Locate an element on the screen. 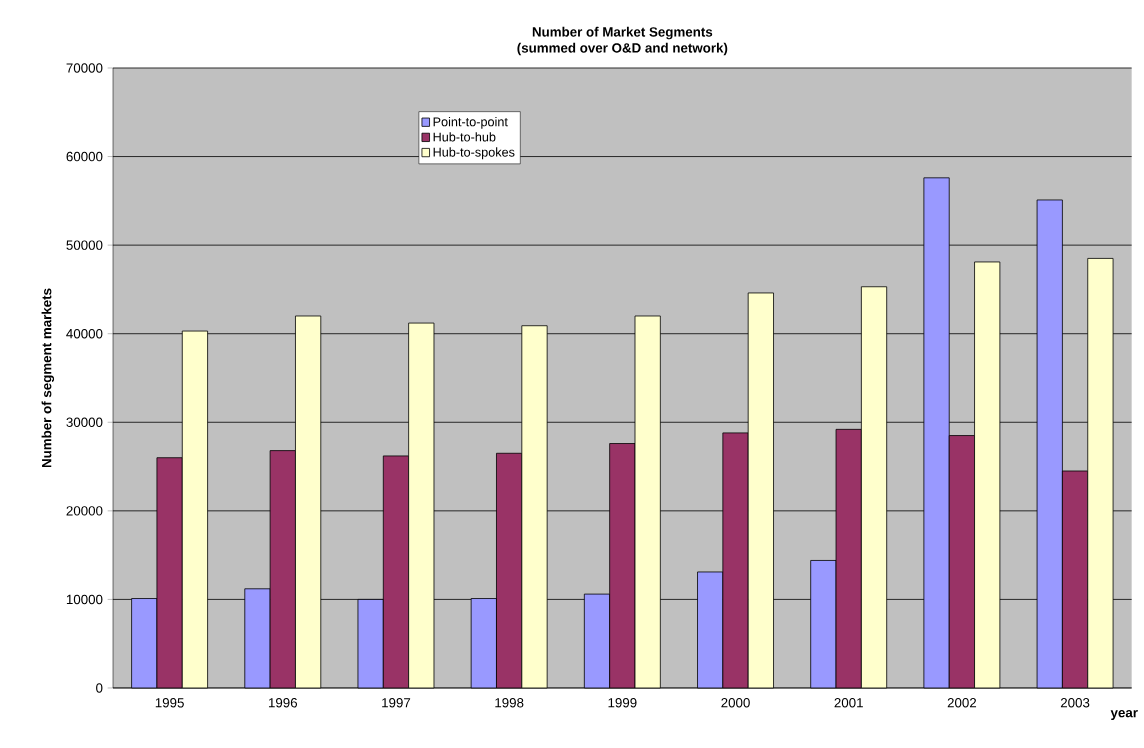 Image resolution: width=1144 pixels, height=748 pixels. y-tick-label: 10000 is located at coordinates (84, 599).